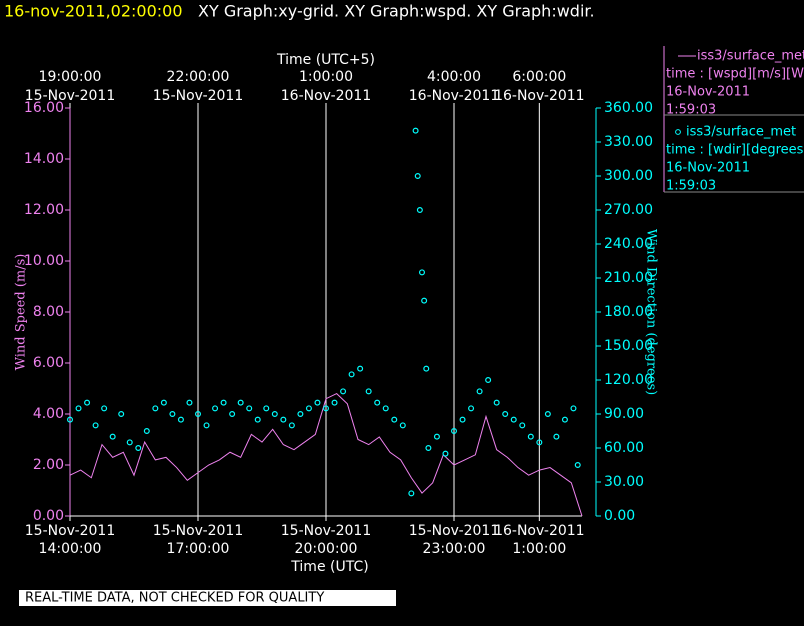 The image size is (804, 626). Describe the element at coordinates (70, 77) in the screenshot. I see `x2-tick-label: 19:00:00` at that location.